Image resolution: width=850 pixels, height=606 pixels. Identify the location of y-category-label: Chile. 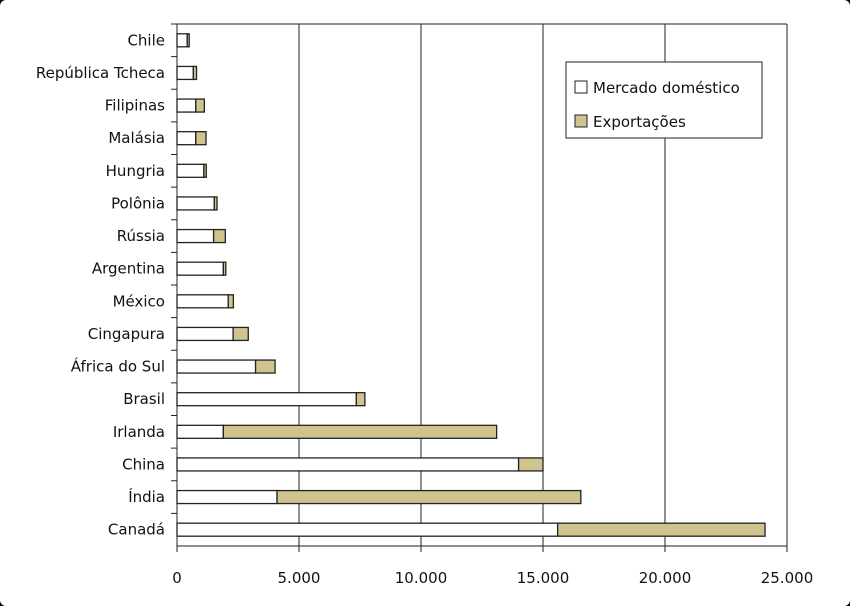
(146, 40).